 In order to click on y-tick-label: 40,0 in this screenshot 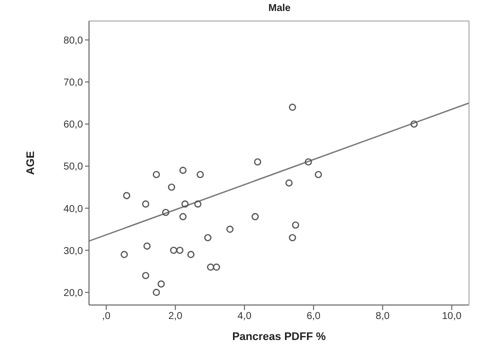, I will do `click(74, 209)`.